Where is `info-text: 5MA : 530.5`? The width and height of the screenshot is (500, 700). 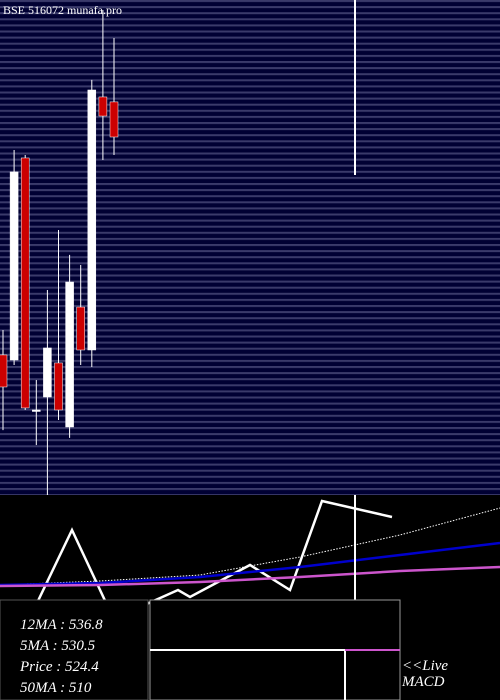 info-text: 5MA : 530.5 is located at coordinates (58, 646).